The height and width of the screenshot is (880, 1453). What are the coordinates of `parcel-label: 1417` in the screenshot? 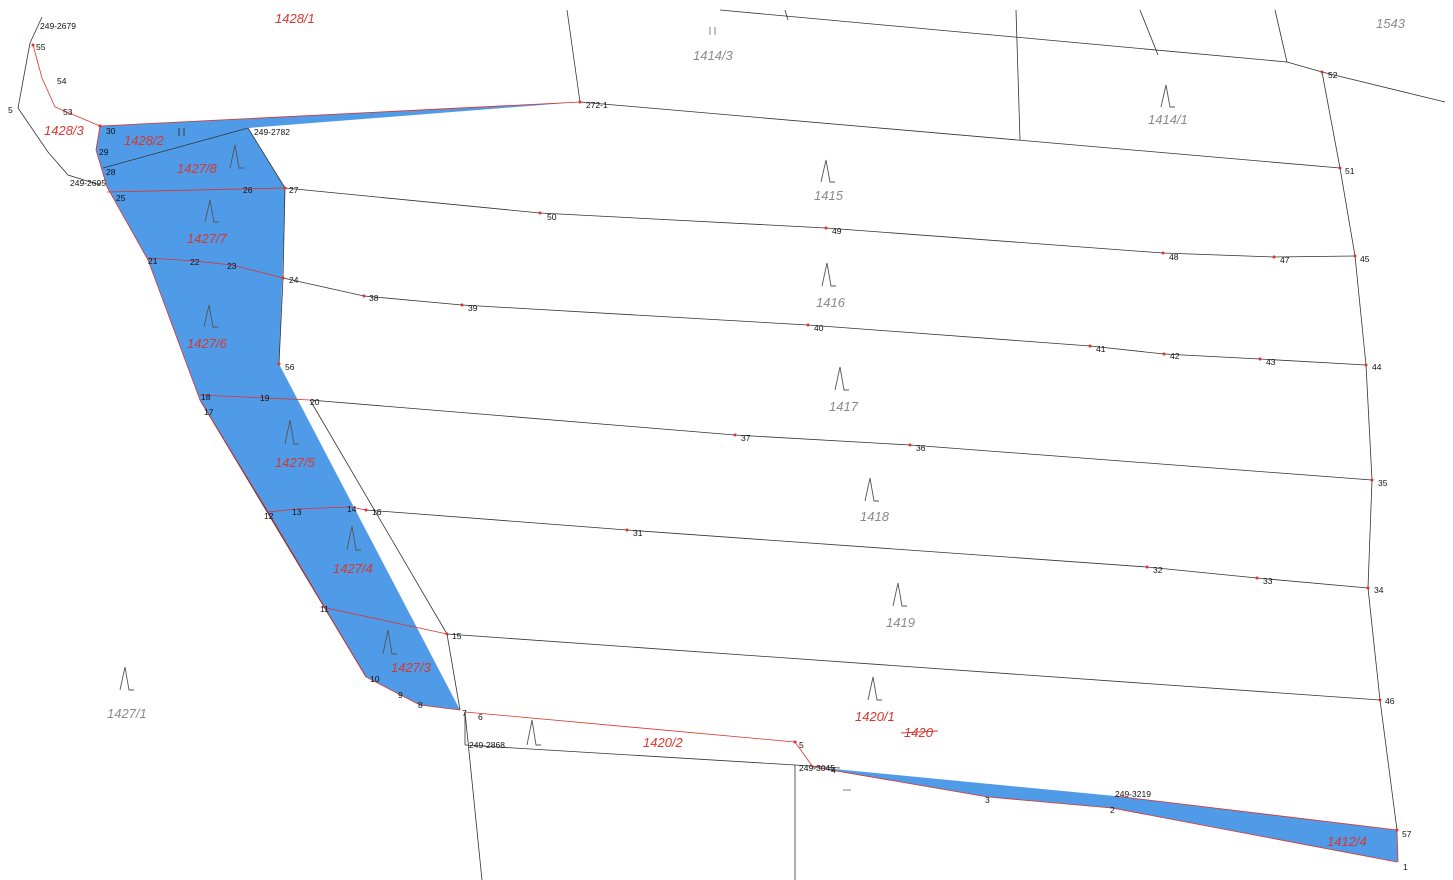 It's located at (844, 406).